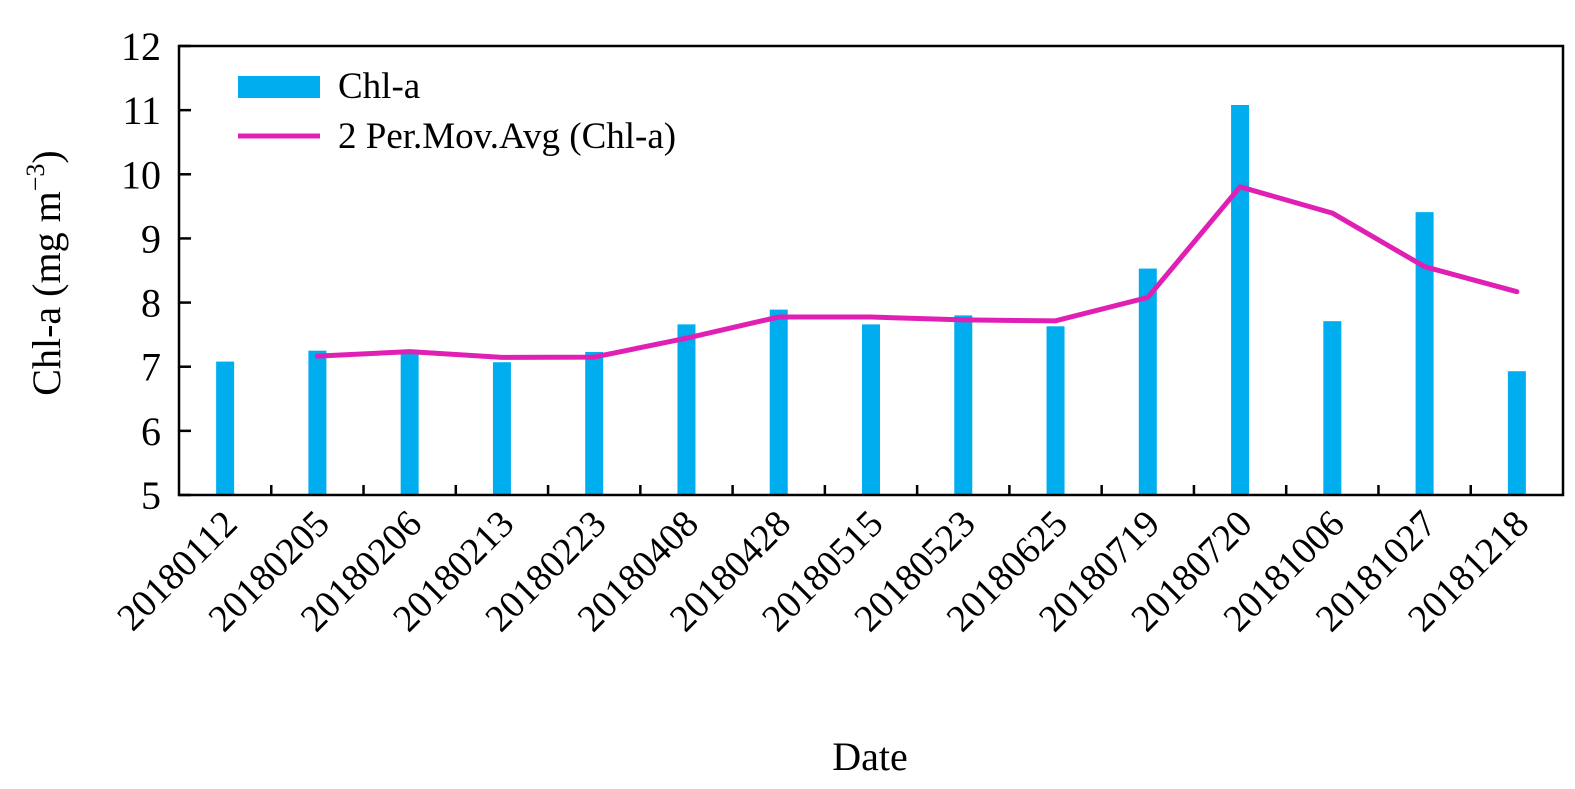  Describe the element at coordinates (141, 271) in the screenshot. I see `y-tick-labels: 5 6 7 8 9 10 11 12` at that location.